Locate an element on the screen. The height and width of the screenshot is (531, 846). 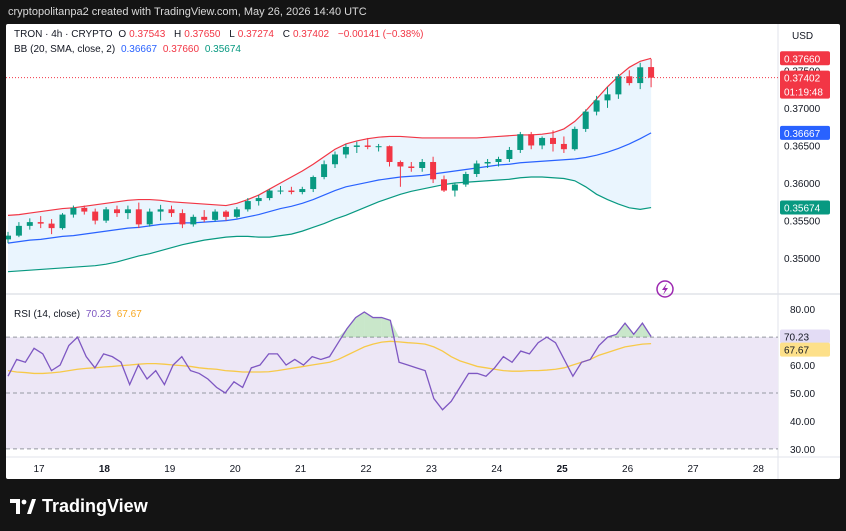
last-price-tag-bg is located at coordinates (805, 84).